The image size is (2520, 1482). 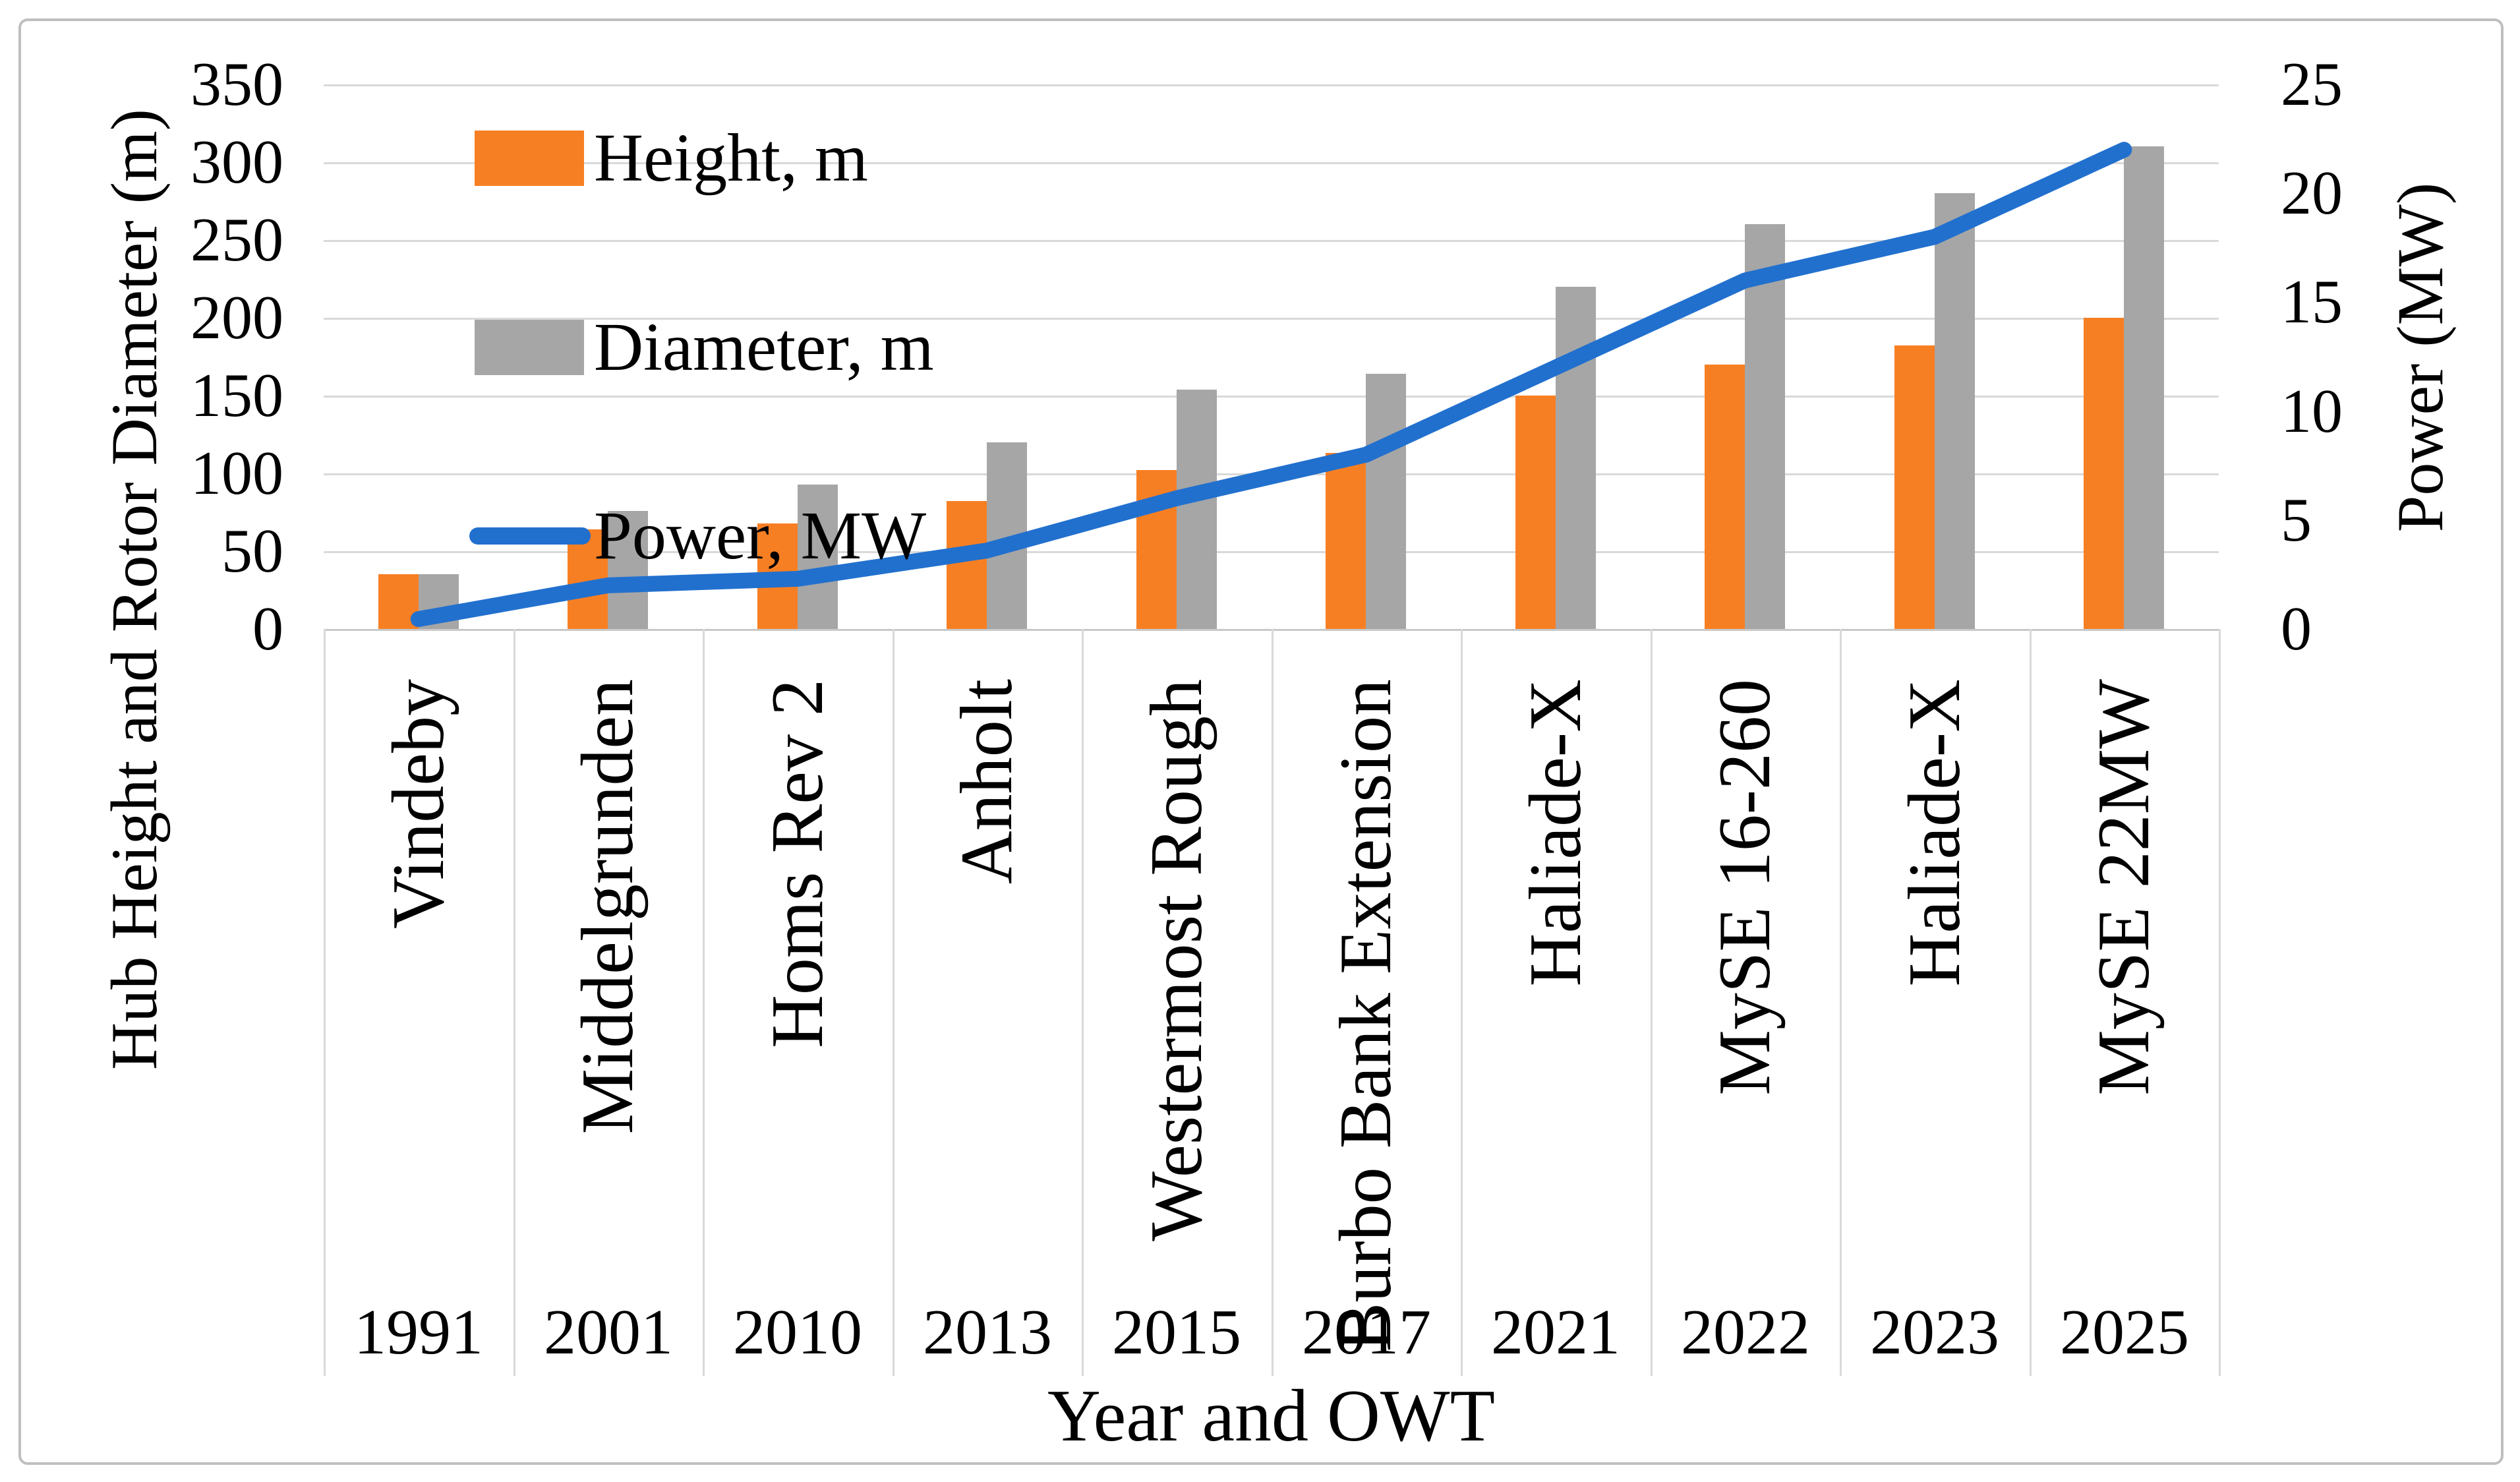 I want to click on year-label: 1991, so click(x=418, y=1332).